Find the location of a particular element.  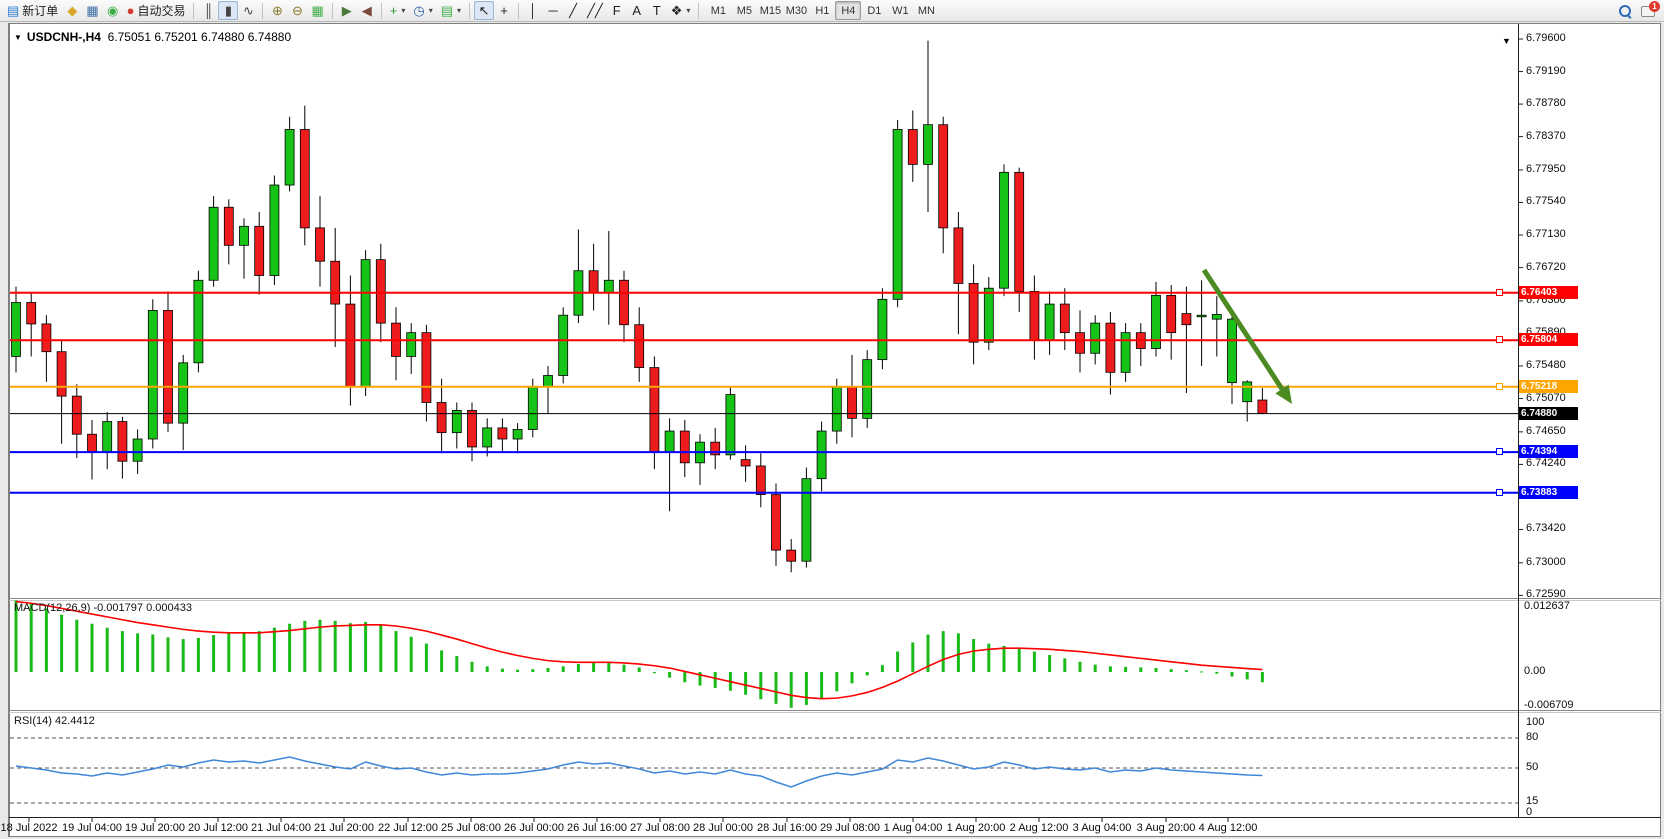

toolbar-right-group: 1 is located at coordinates (1639, 11).